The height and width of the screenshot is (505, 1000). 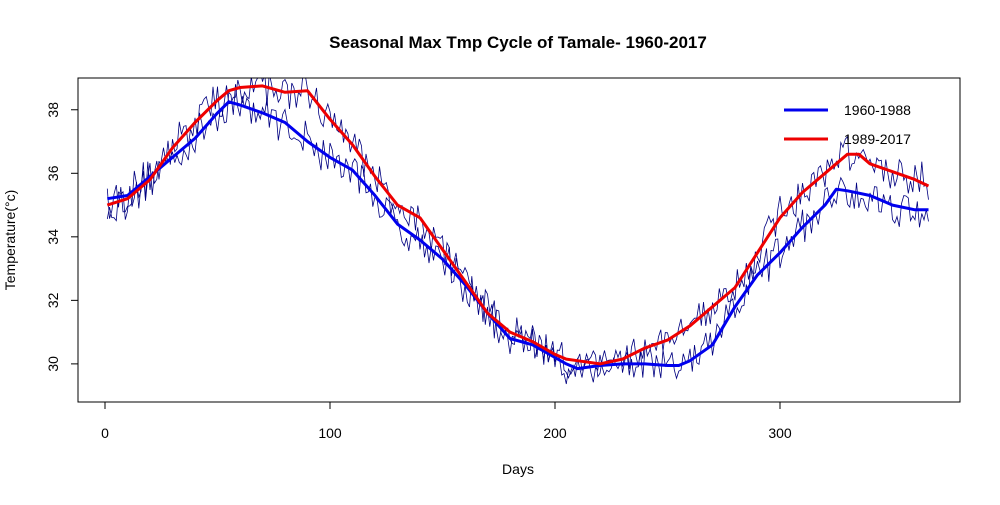 I want to click on y-axis-label: Temperature(°c), so click(x=10, y=240).